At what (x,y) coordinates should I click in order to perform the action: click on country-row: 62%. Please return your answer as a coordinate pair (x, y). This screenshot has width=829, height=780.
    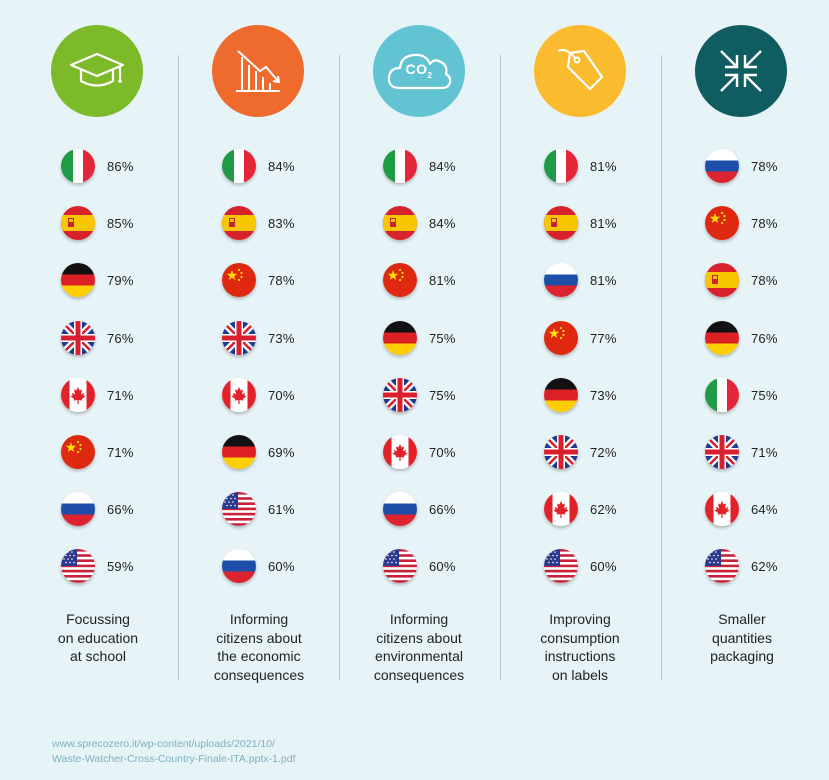
    Looking at the image, I should click on (580, 509).